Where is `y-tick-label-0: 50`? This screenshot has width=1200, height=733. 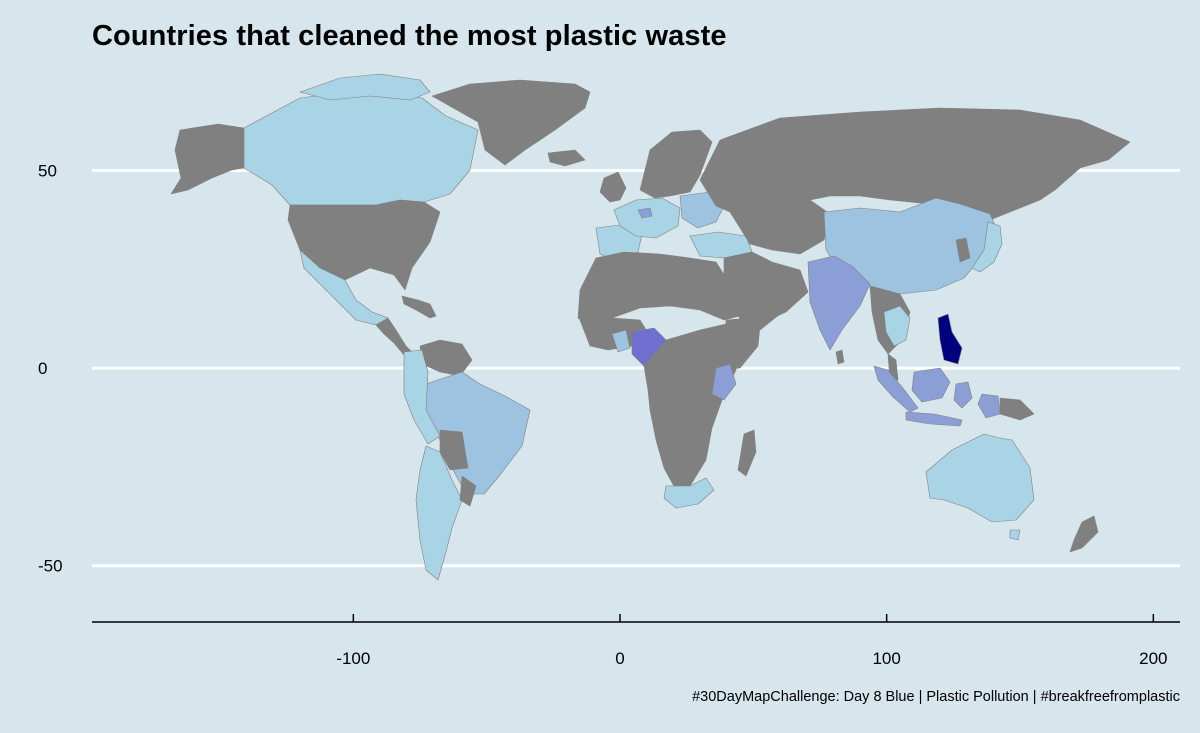 y-tick-label-0: 50 is located at coordinates (47, 170).